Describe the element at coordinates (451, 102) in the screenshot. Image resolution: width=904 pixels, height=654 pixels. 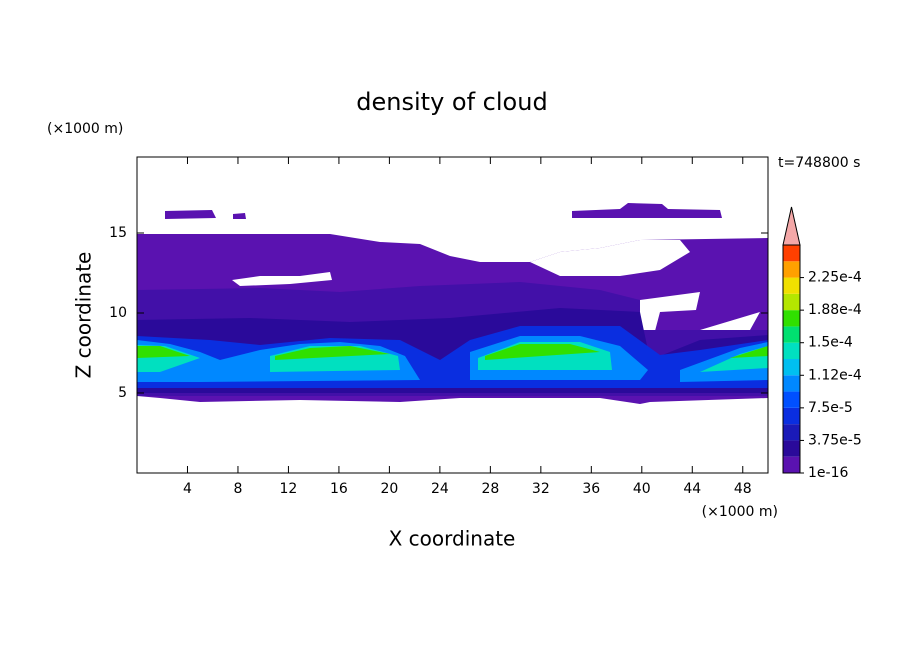
I see `chart-title: density of cloud` at that location.